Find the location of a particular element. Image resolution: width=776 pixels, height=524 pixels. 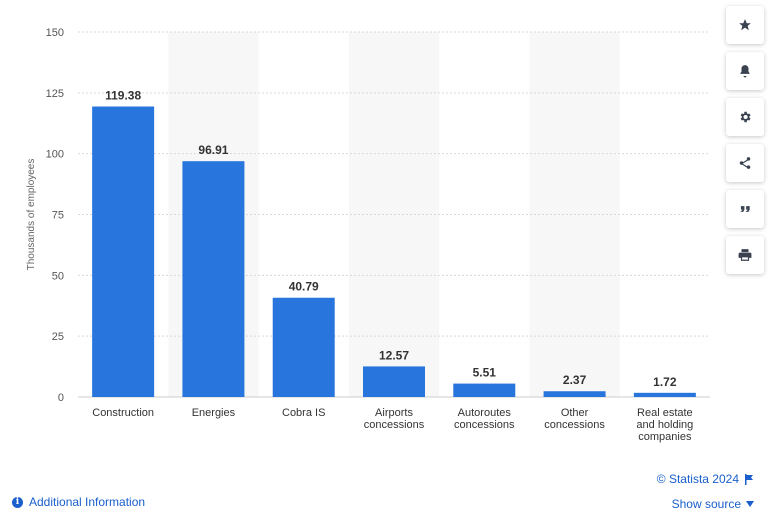

y-tick-label: 25 is located at coordinates (58, 337).